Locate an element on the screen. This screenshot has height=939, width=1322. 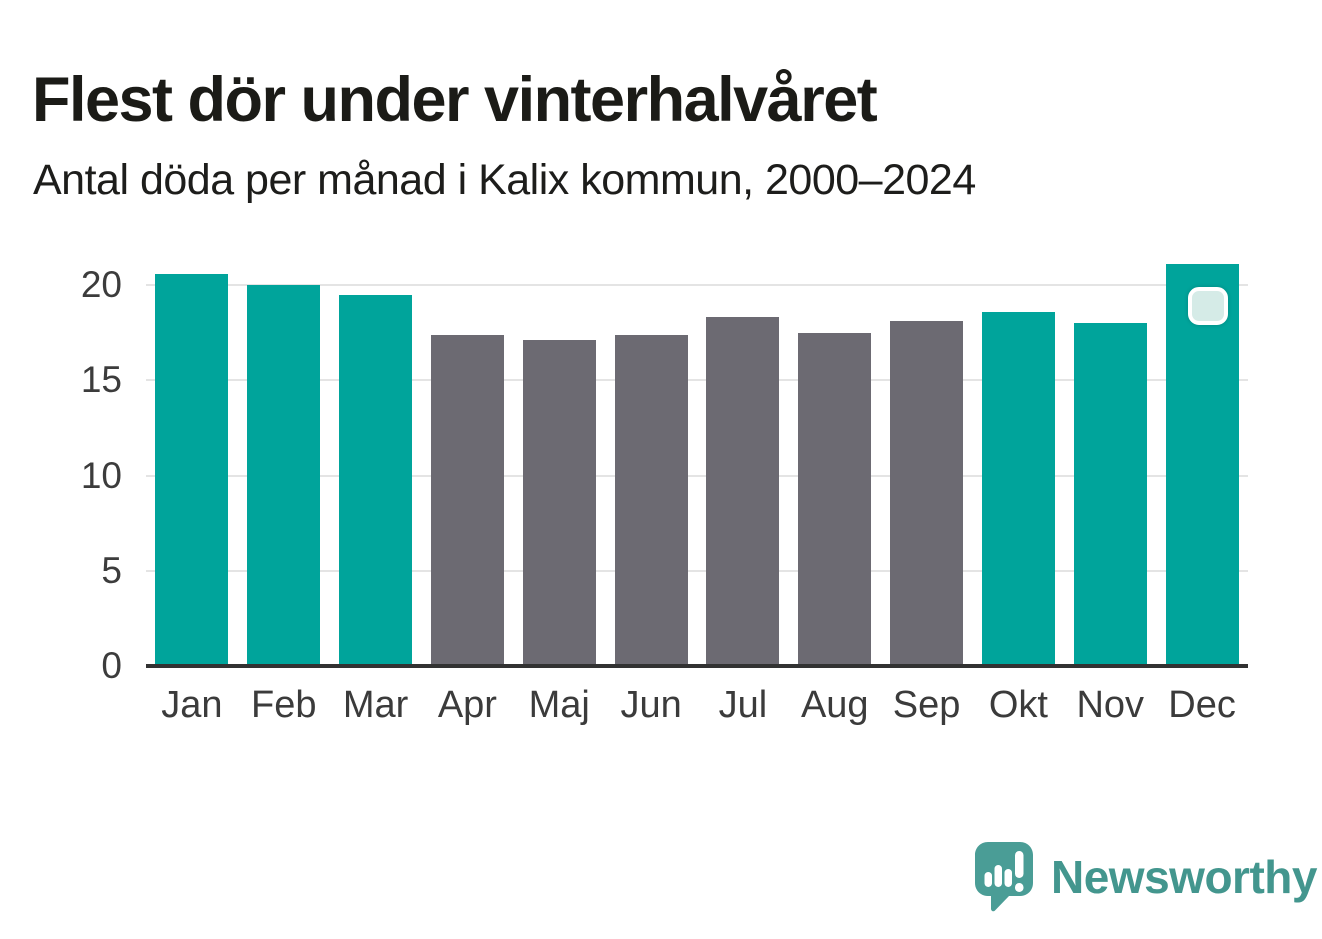
chart-title: Flest dör under vinterhalvåret is located at coordinates (455, 100).